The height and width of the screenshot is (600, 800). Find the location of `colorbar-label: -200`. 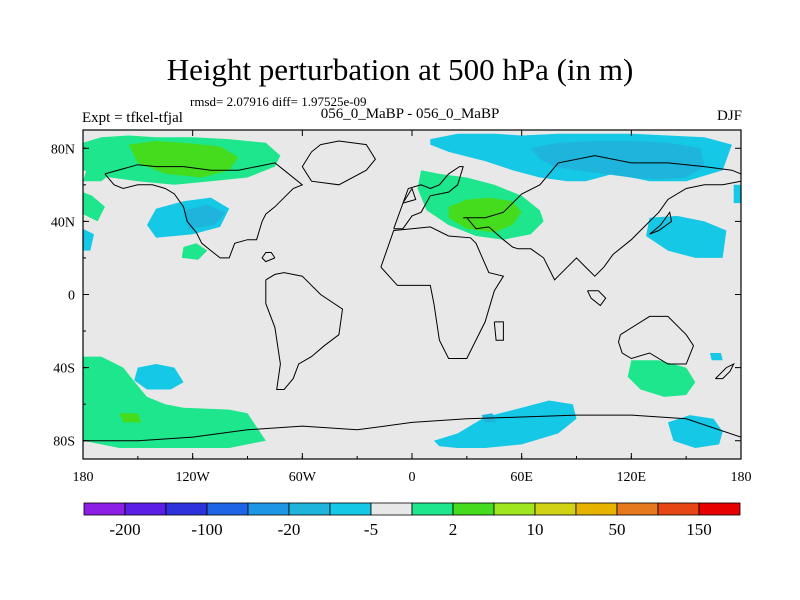

colorbar-label: -200 is located at coordinates (124, 529).